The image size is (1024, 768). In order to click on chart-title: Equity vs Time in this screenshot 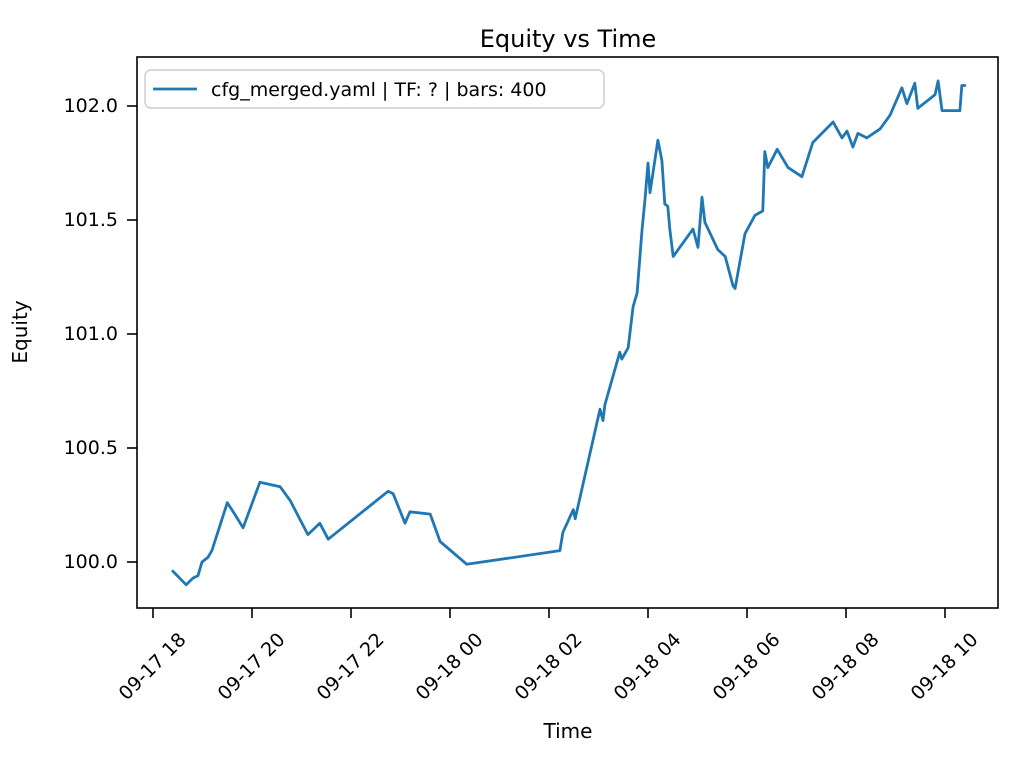, I will do `click(568, 39)`.